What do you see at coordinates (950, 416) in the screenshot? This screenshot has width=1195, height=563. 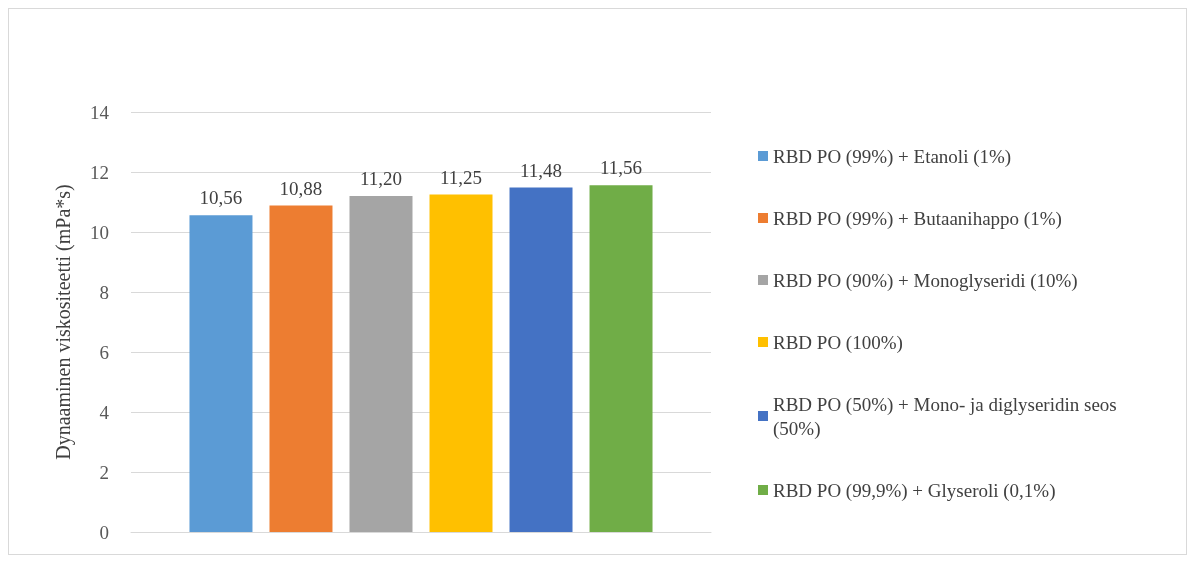 I see `legend-label: RBD PO (50%) + Mono- ja diglyseridin seos (50%)` at bounding box center [950, 416].